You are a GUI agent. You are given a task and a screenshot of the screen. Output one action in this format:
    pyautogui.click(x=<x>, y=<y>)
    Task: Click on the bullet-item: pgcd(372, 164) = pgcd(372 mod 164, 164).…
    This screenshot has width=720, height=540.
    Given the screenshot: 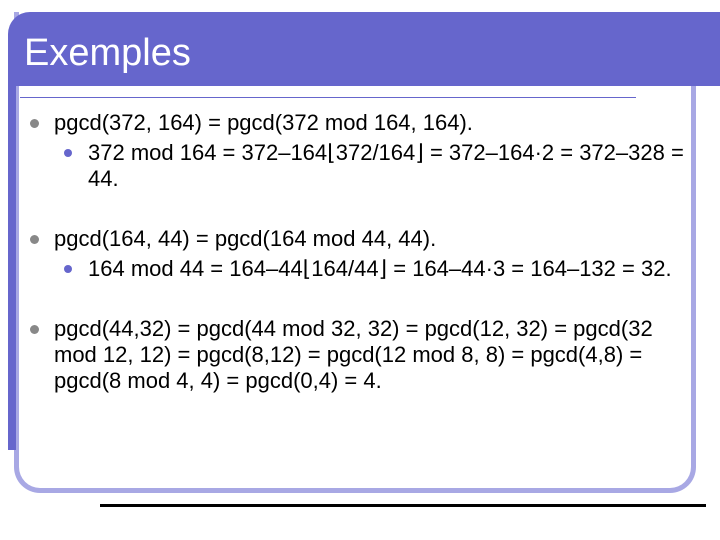 What is the action you would take?
    pyautogui.click(x=360, y=151)
    